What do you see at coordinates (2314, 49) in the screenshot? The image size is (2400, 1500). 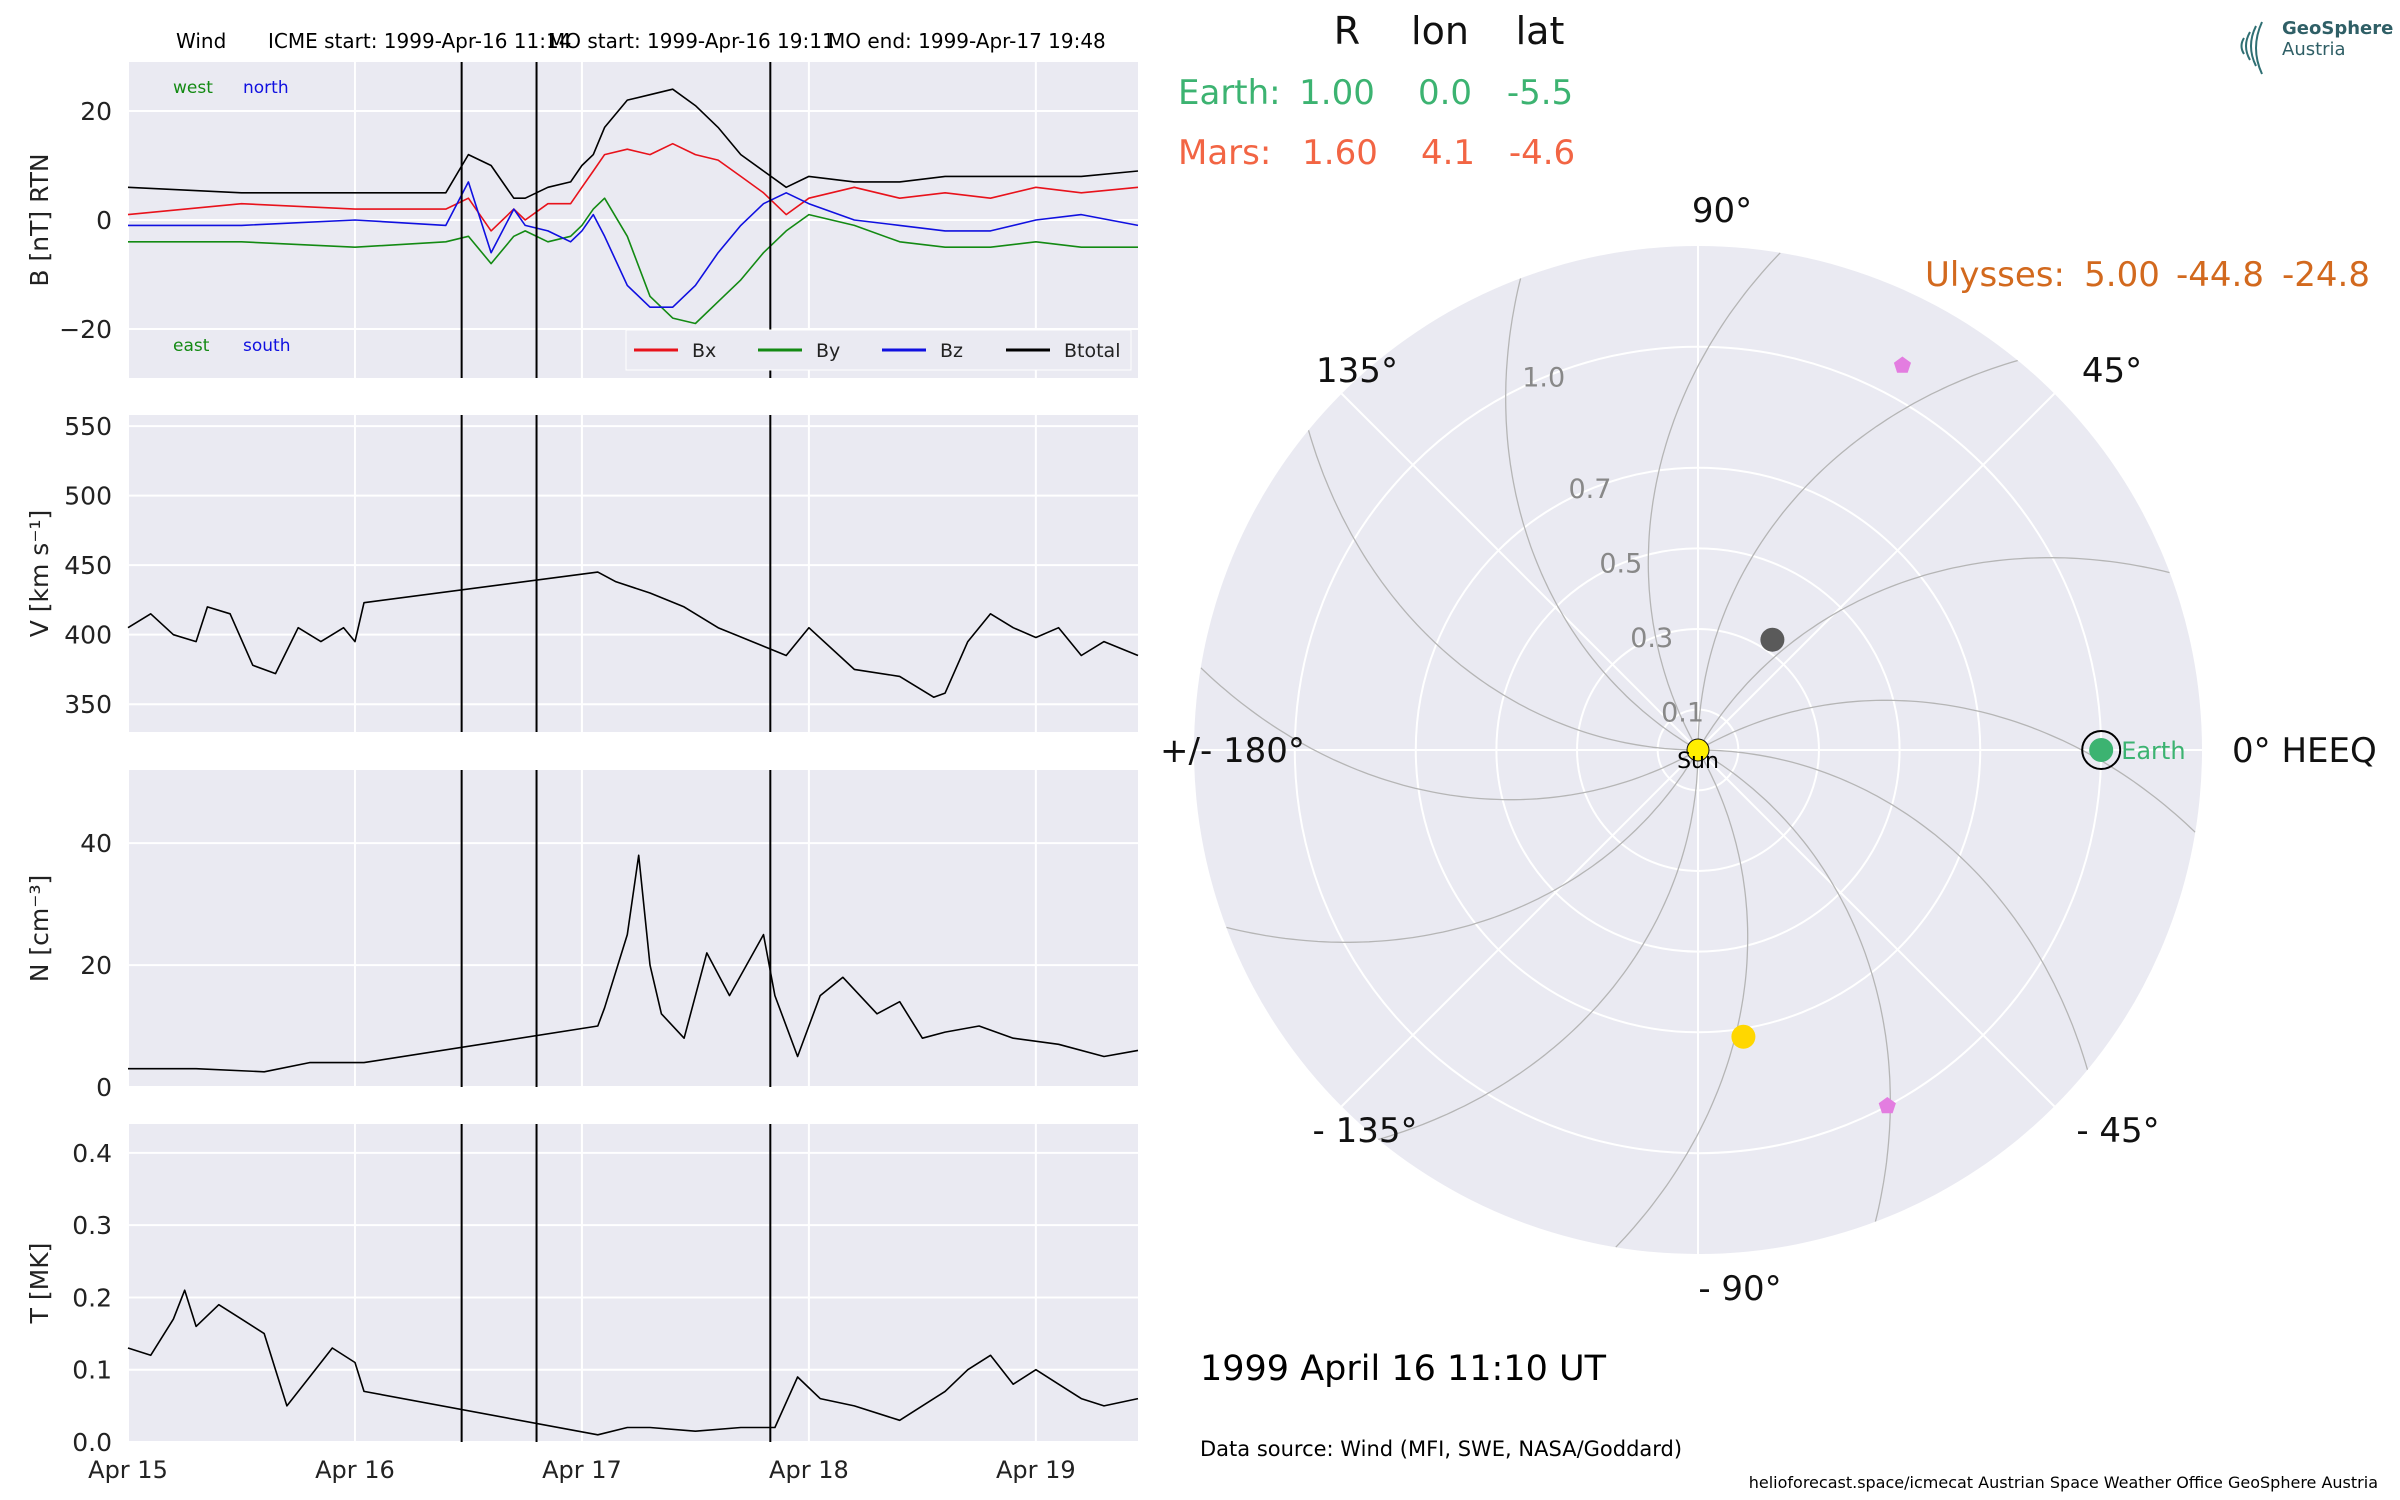 I see `logo-line2: Austria` at bounding box center [2314, 49].